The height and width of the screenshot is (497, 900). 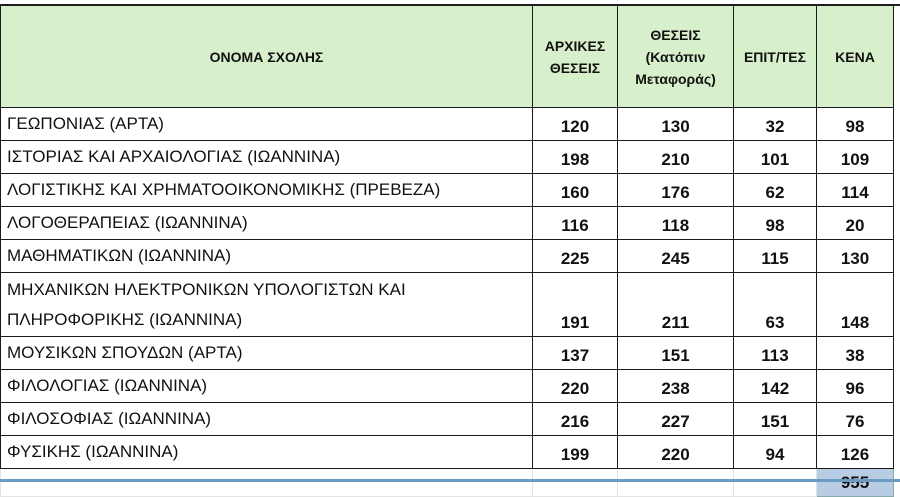 What do you see at coordinates (575, 452) in the screenshot?
I see `cell-initial: 199` at bounding box center [575, 452].